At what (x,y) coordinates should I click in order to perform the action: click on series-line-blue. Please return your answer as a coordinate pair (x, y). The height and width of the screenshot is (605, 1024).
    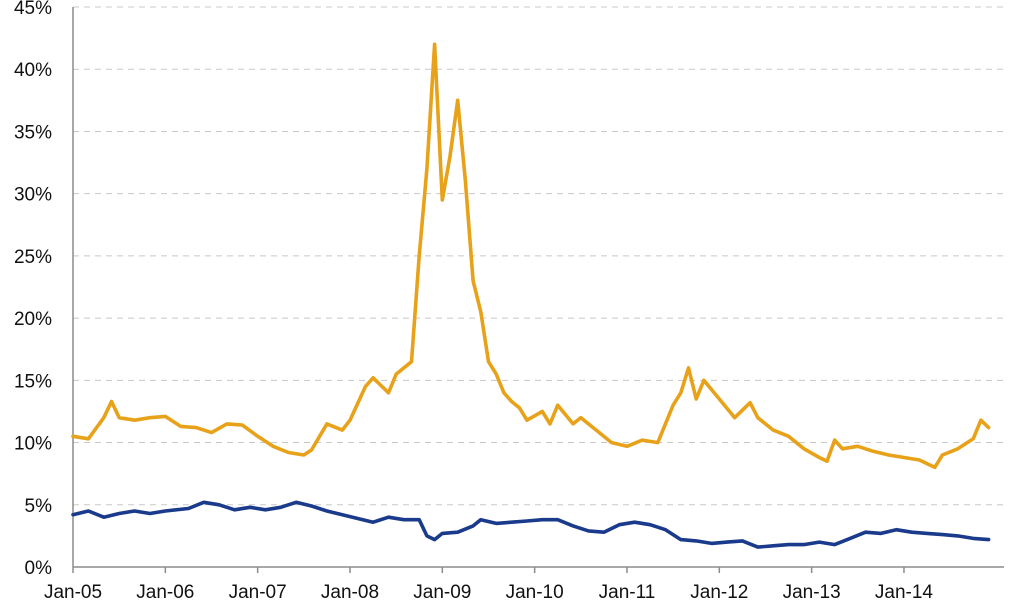
    Looking at the image, I should click on (531, 524).